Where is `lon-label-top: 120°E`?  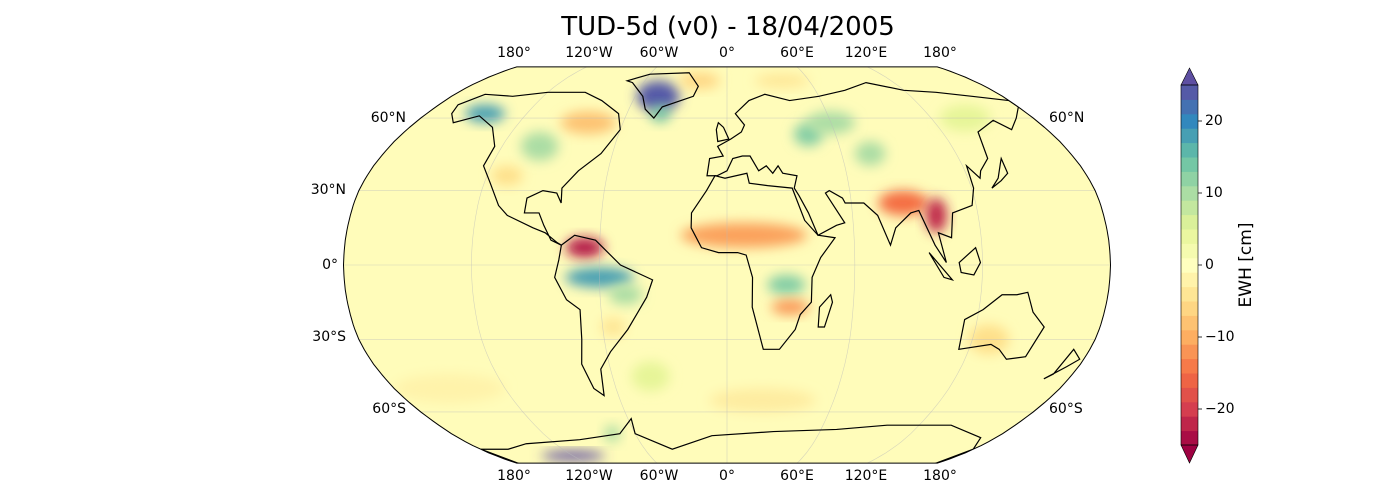 lon-label-top: 120°E is located at coordinates (866, 53).